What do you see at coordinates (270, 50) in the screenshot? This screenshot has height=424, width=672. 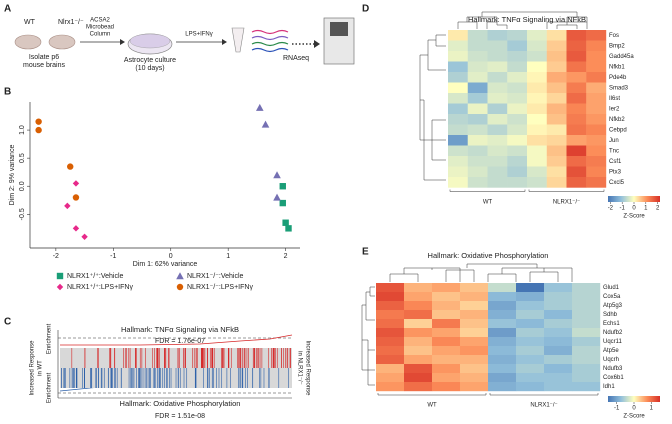 I see `rna-icon` at bounding box center [270, 50].